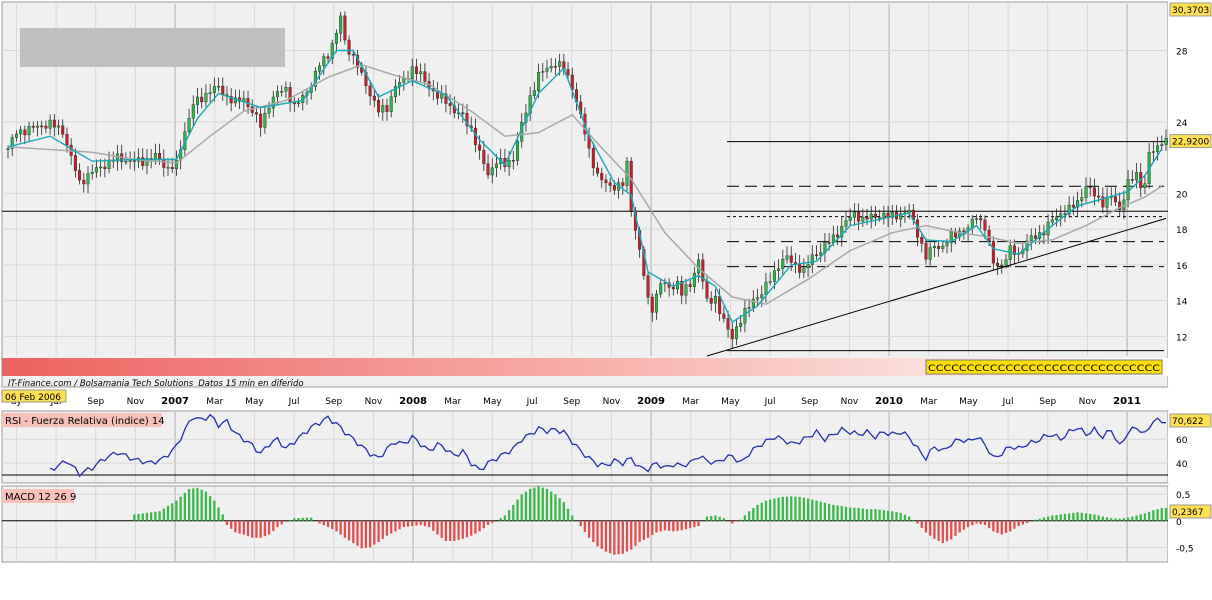 The width and height of the screenshot is (1212, 600). What do you see at coordinates (612, 402) in the screenshot?
I see `date-tick-label: Nov` at bounding box center [612, 402].